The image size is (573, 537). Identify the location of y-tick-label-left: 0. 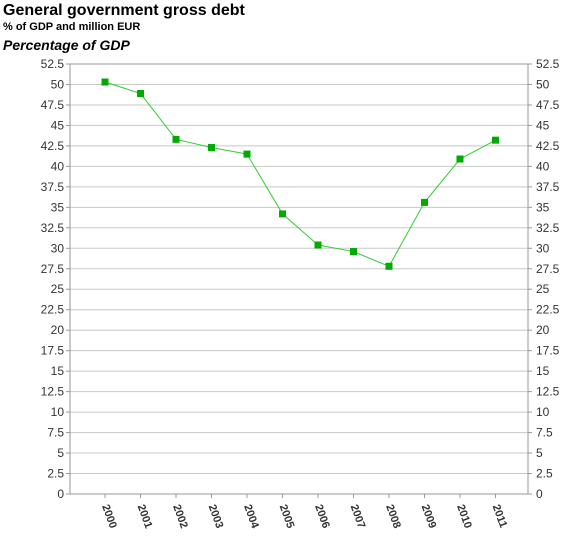
(60, 494).